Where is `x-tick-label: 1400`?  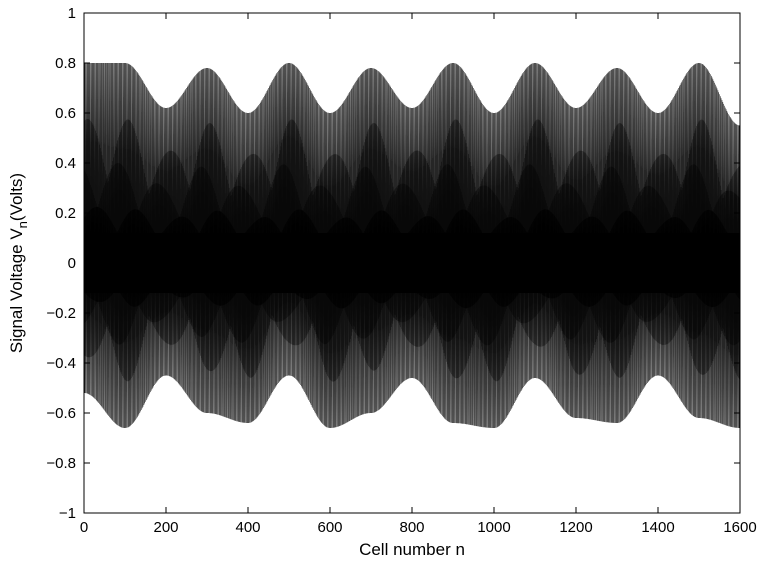 x-tick-label: 1400 is located at coordinates (657, 527).